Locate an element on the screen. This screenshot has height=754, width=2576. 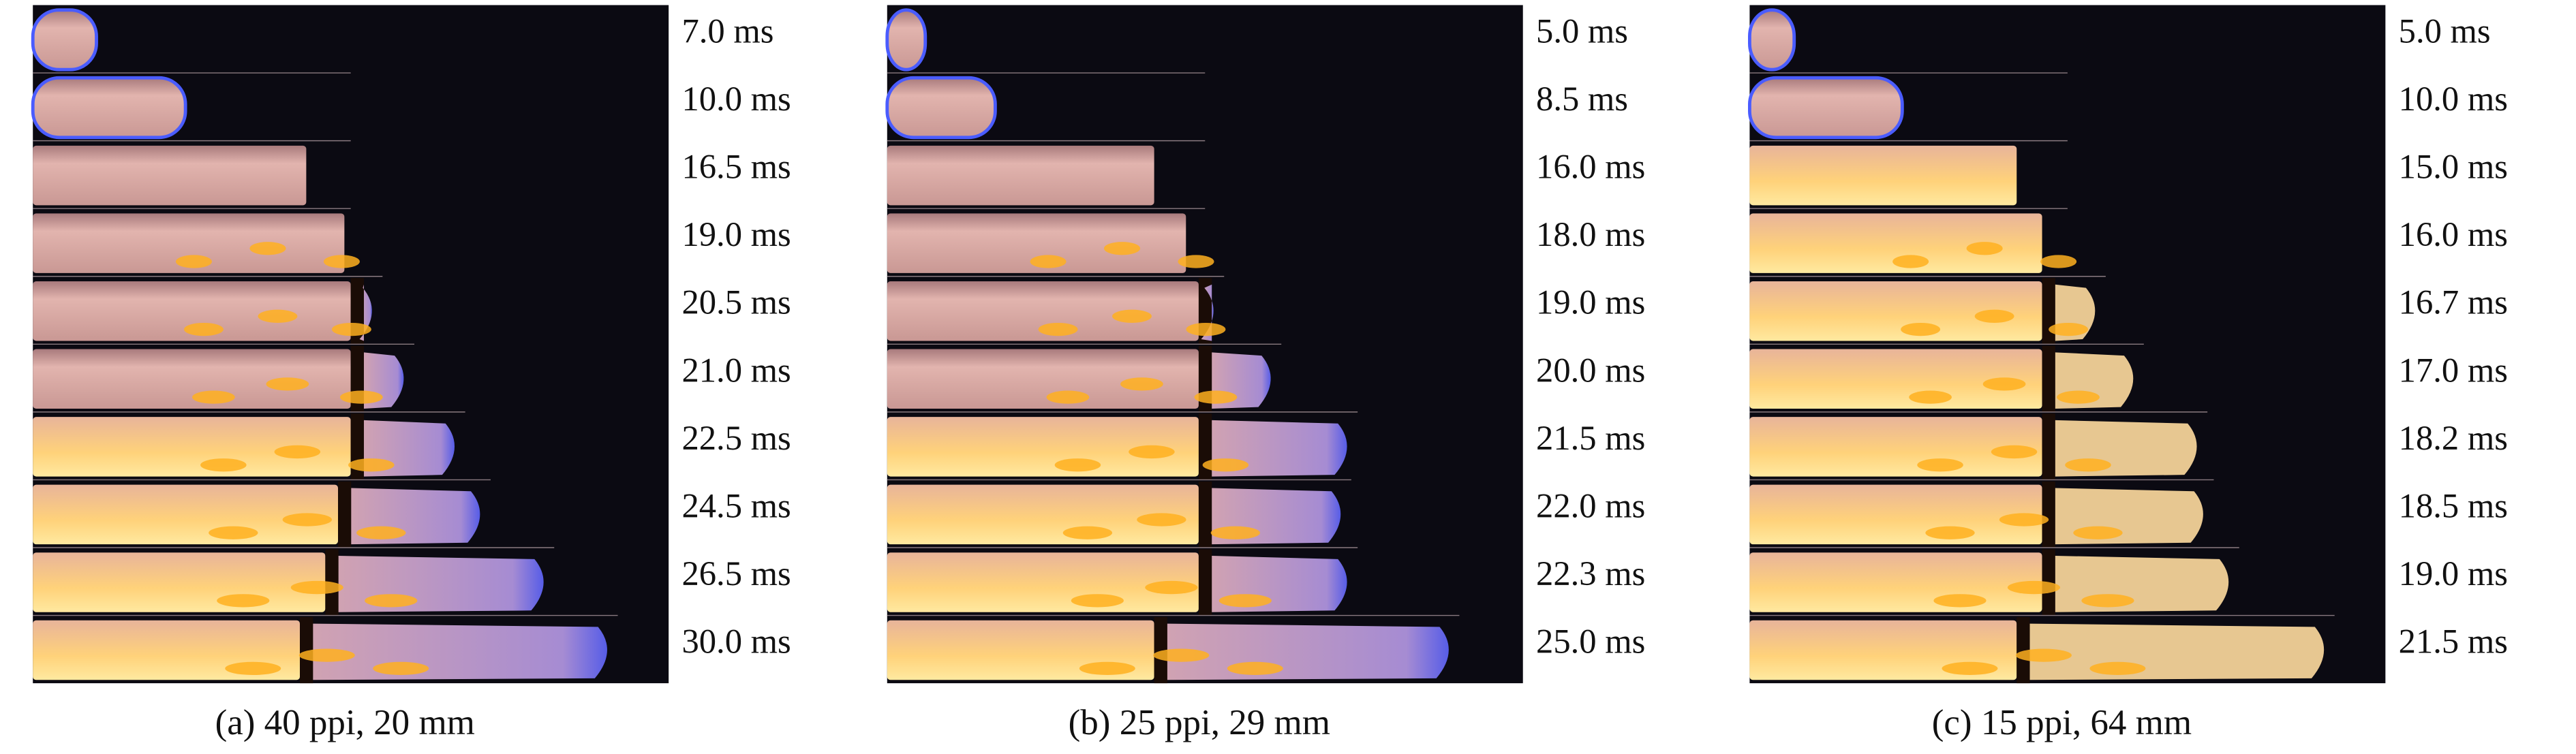
time-label: 26.5 ms is located at coordinates (736, 573).